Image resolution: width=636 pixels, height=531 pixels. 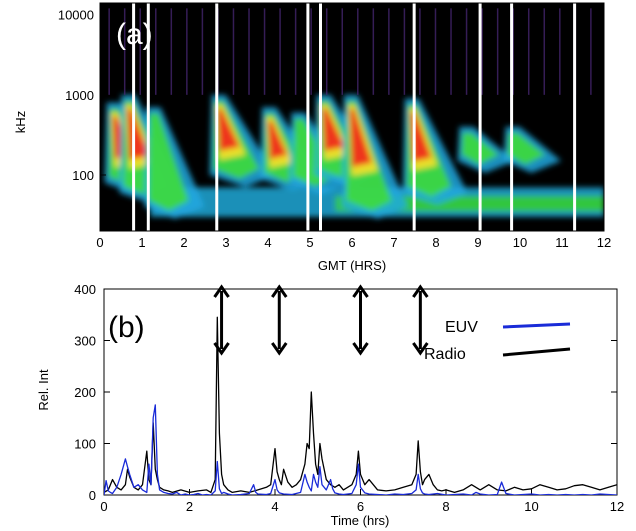 I want to click on spectrogram-x-tick-label: 7, so click(x=393, y=242).